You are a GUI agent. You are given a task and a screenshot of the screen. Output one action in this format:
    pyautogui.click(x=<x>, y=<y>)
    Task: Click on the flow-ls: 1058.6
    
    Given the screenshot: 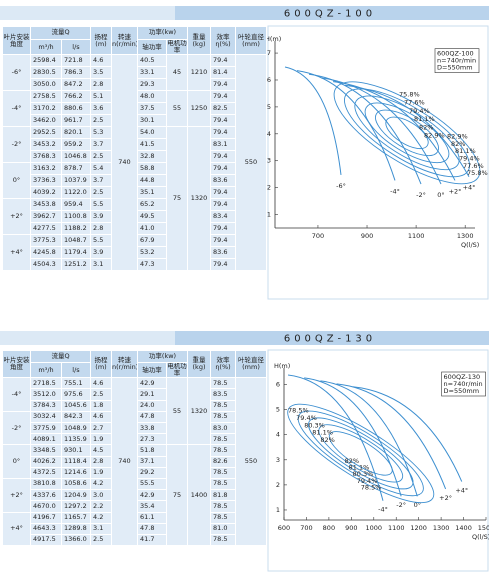 What is the action you would take?
    pyautogui.click(x=76, y=484)
    